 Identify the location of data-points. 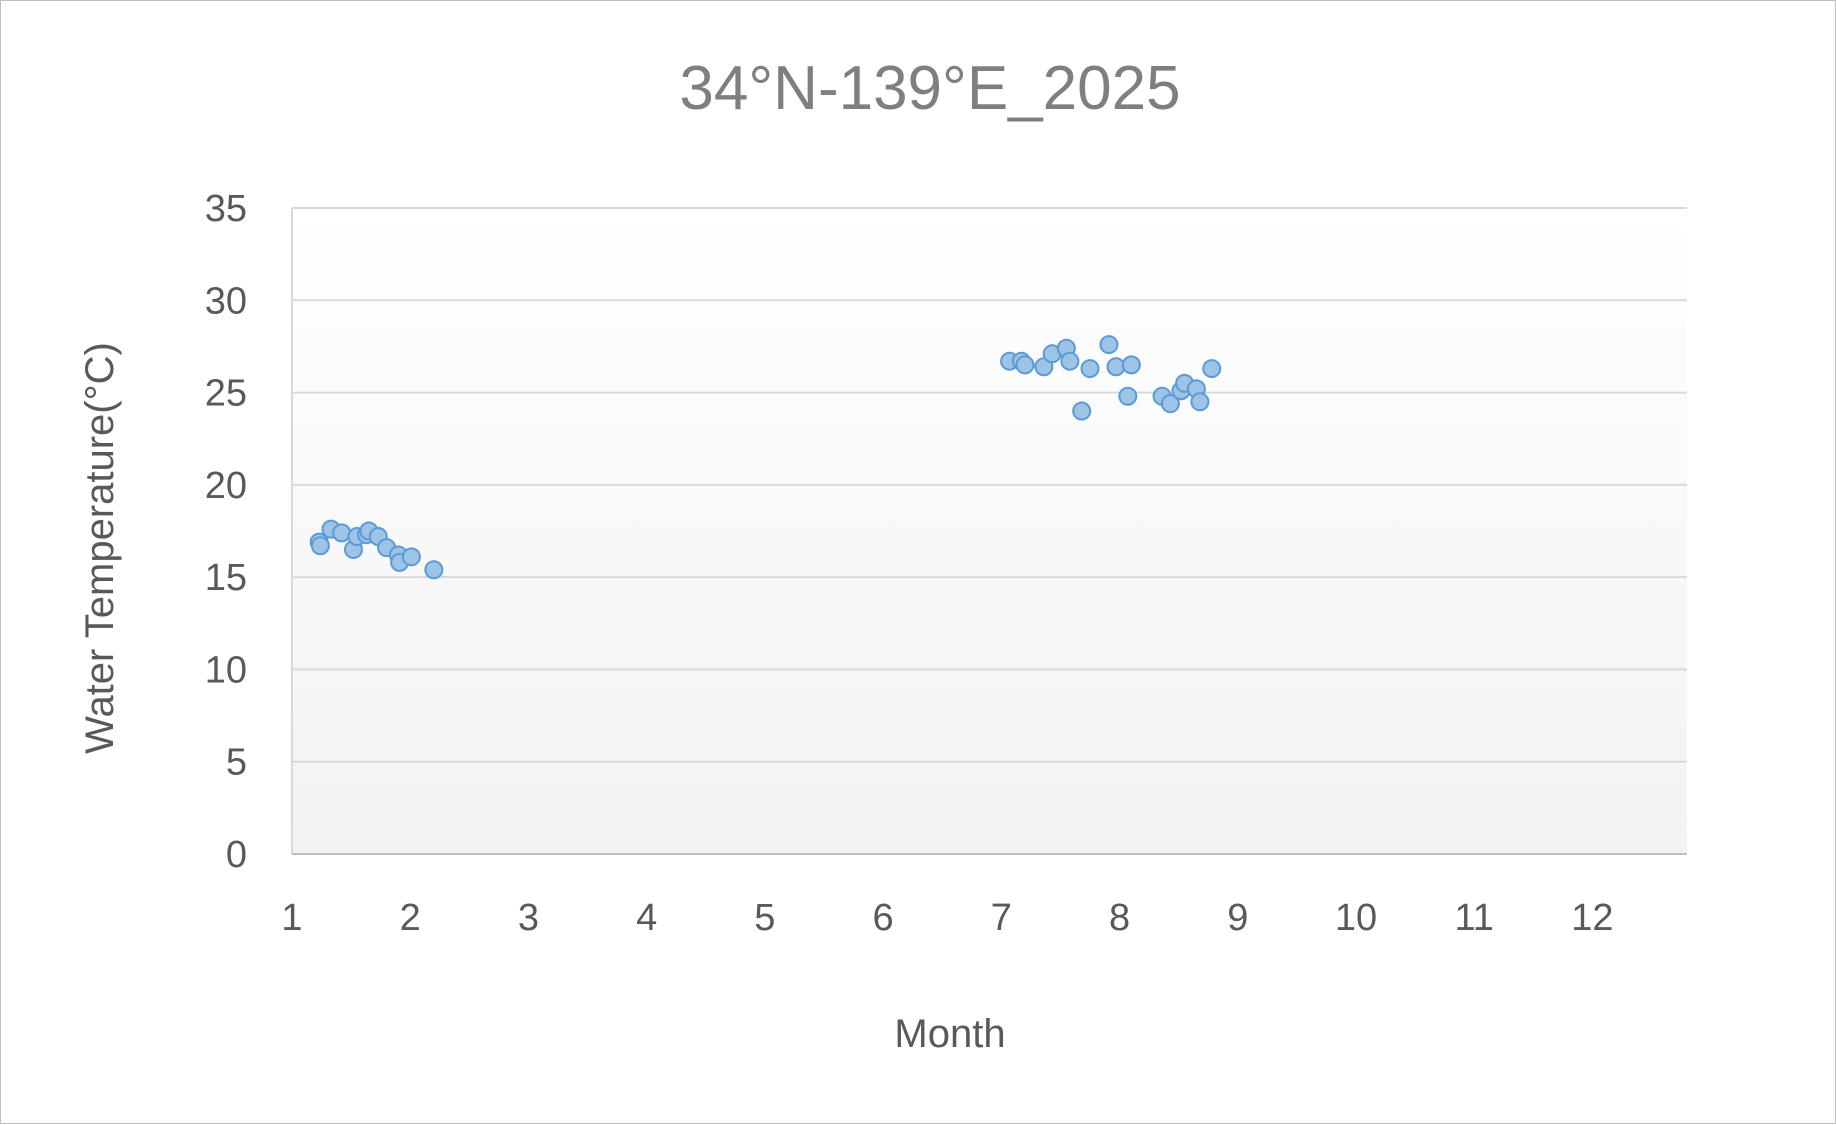
(765, 457).